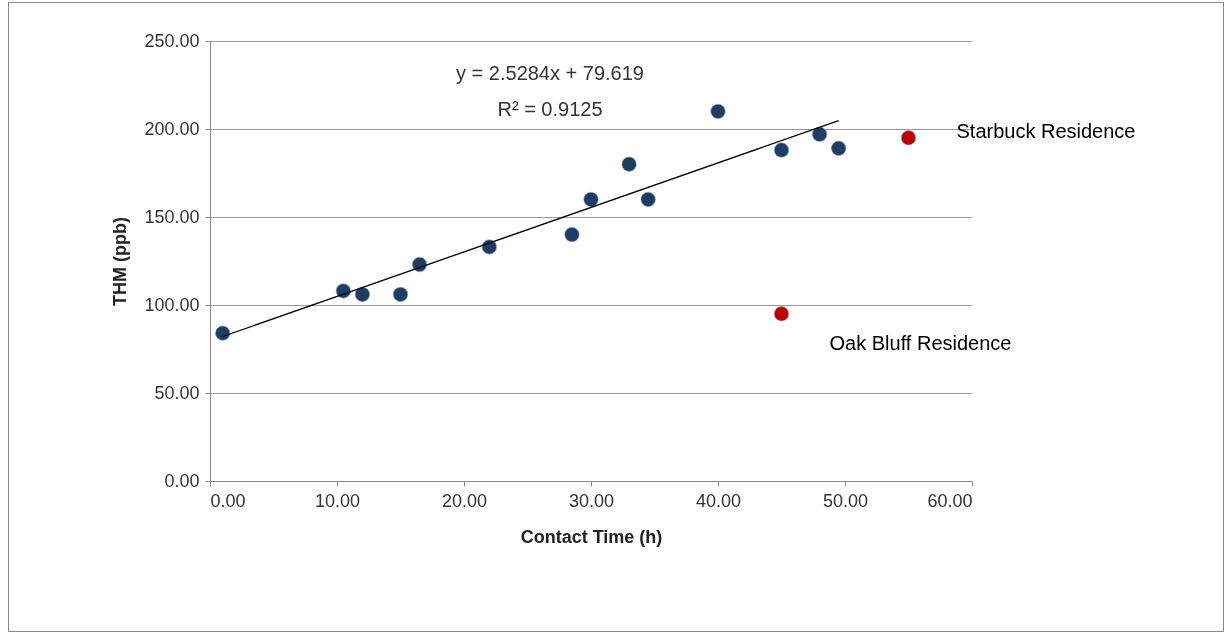 This screenshot has width=1227, height=637. What do you see at coordinates (177, 392) in the screenshot?
I see `y-tick-label: 50.00` at bounding box center [177, 392].